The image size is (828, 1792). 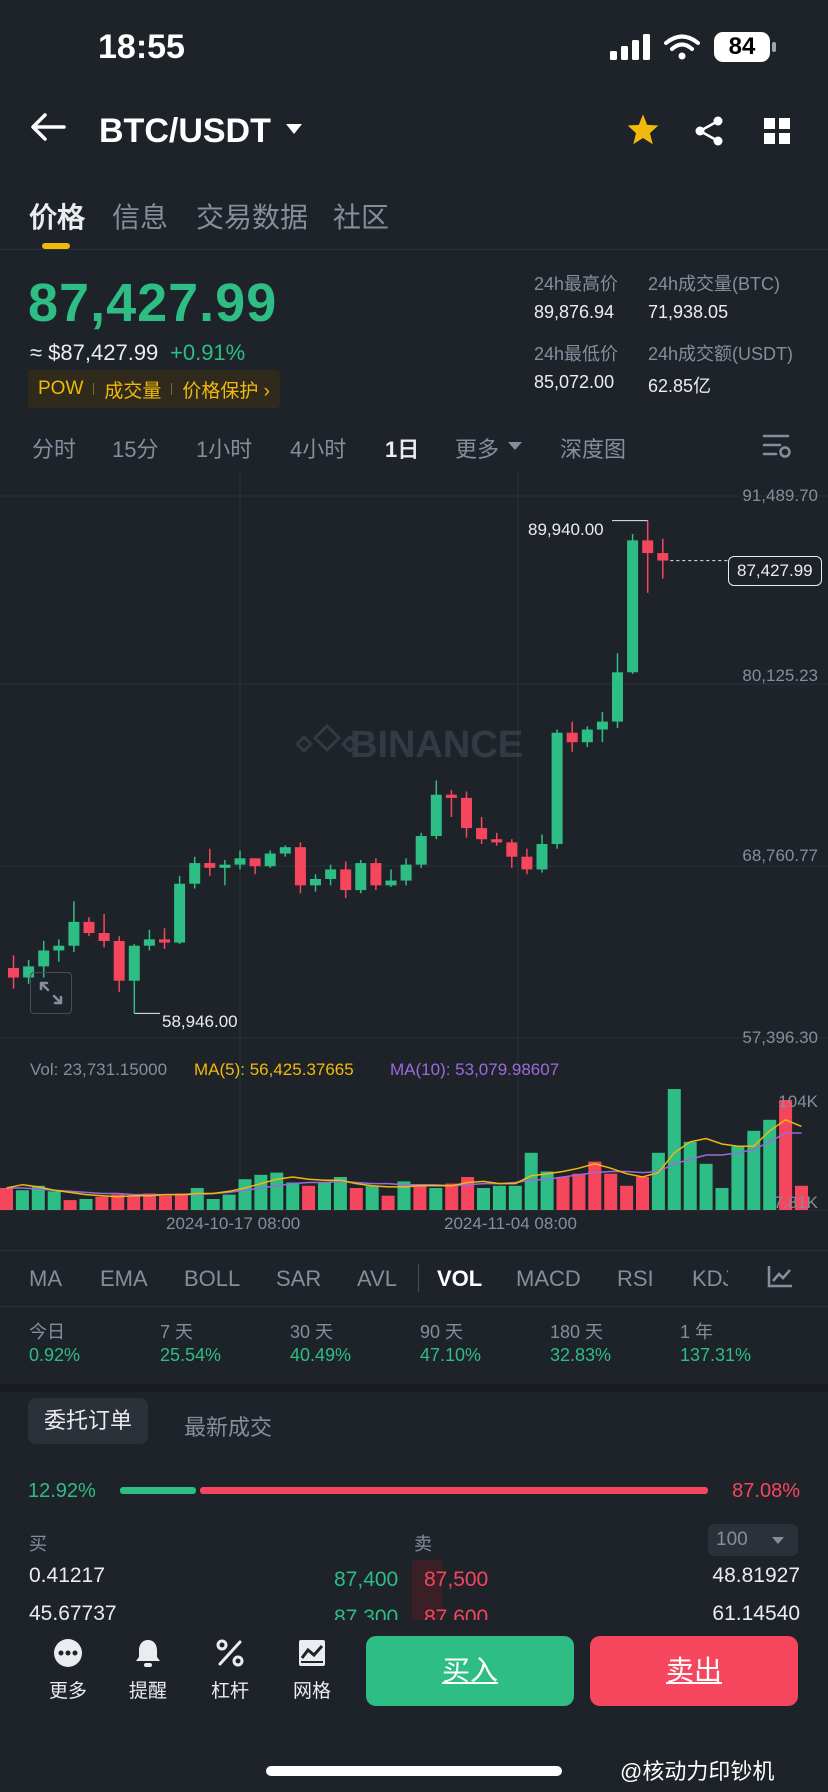 I want to click on bid-percentage: 12.92%, so click(x=62, y=1491).